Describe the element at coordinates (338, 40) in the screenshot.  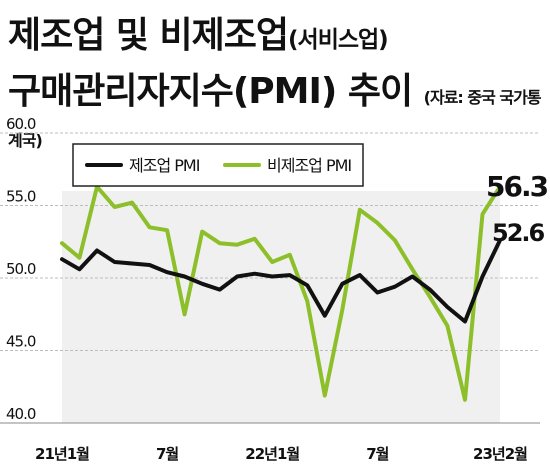
I see `title-sub: (서비스업)` at that location.